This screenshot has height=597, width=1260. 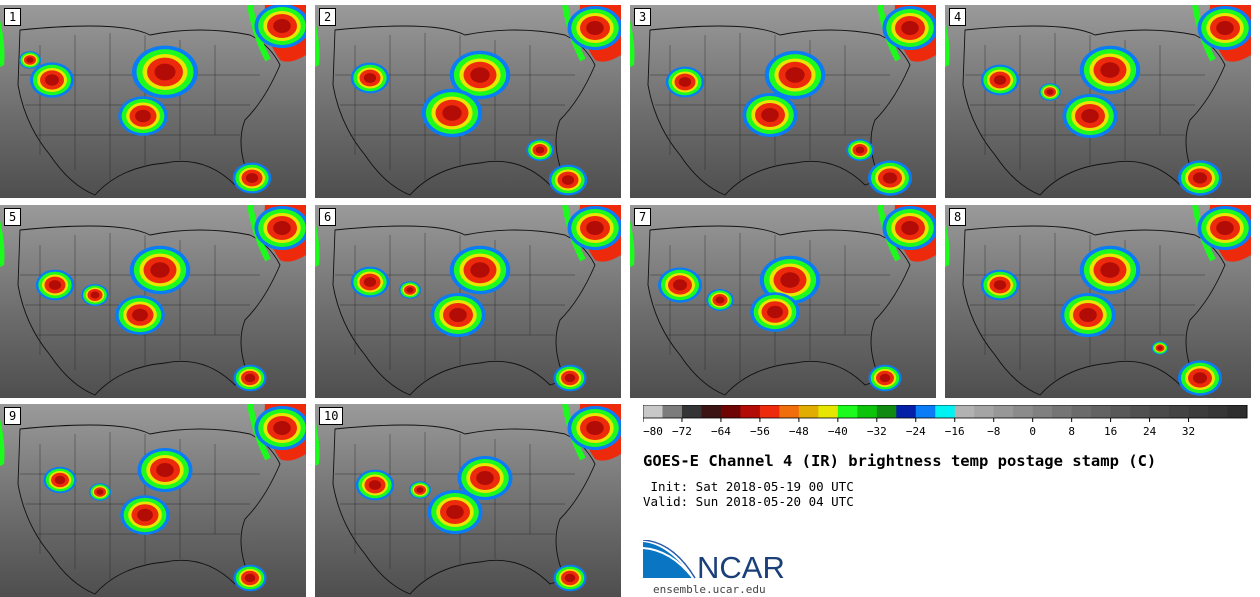 I want to click on colorbar-tick-label: −48, so click(x=799, y=431).